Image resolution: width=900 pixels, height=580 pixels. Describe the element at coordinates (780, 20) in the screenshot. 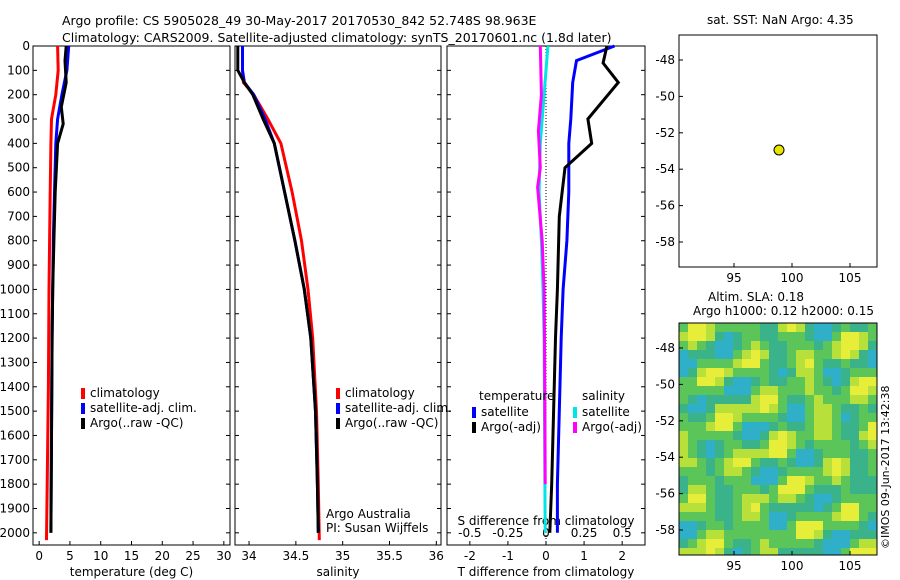

I see `sst-map-title: sat. SST: NaN Argo: 4.35` at that location.